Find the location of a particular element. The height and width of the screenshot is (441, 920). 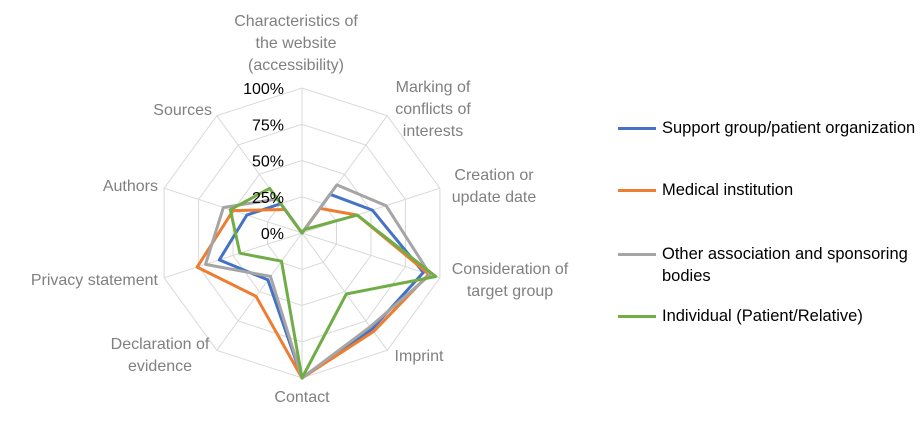

category-label: Declaration of evidence is located at coordinates (160, 355).